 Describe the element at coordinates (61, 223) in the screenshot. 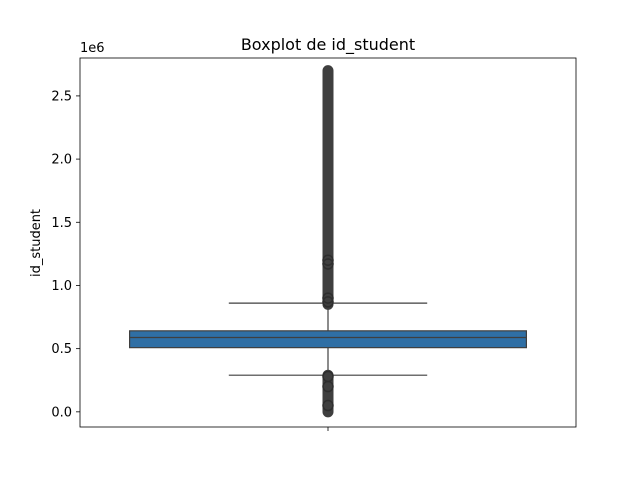

I see `y-tick-label: 1.5` at that location.